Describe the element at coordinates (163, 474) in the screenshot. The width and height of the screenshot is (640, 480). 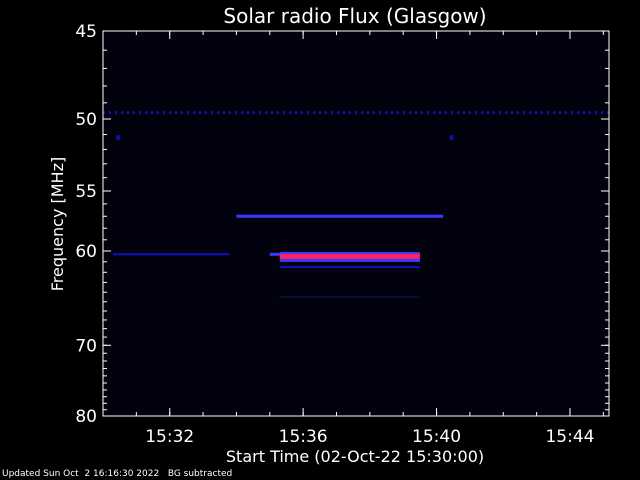
I see `status-separator` at that location.